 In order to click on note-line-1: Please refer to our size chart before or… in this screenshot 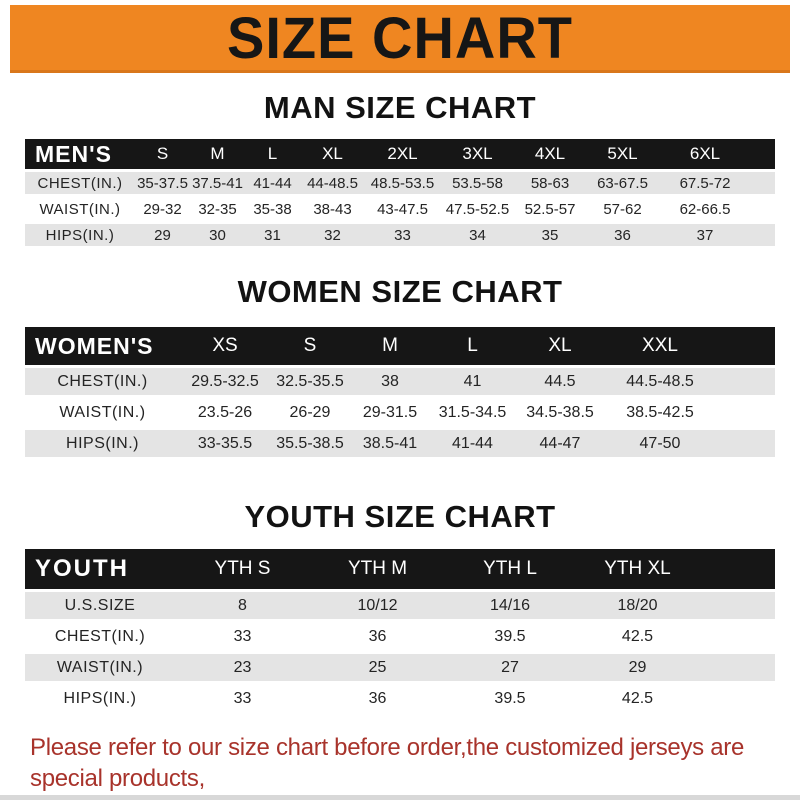, I will do `click(387, 763)`.